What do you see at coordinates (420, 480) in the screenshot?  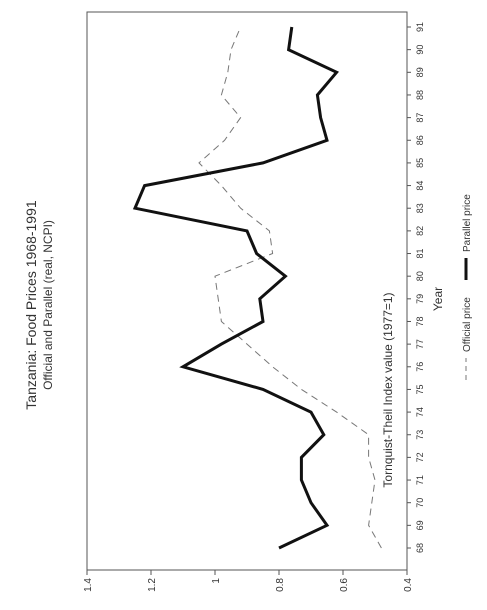 I see `x-tick-label: 71` at bounding box center [420, 480].